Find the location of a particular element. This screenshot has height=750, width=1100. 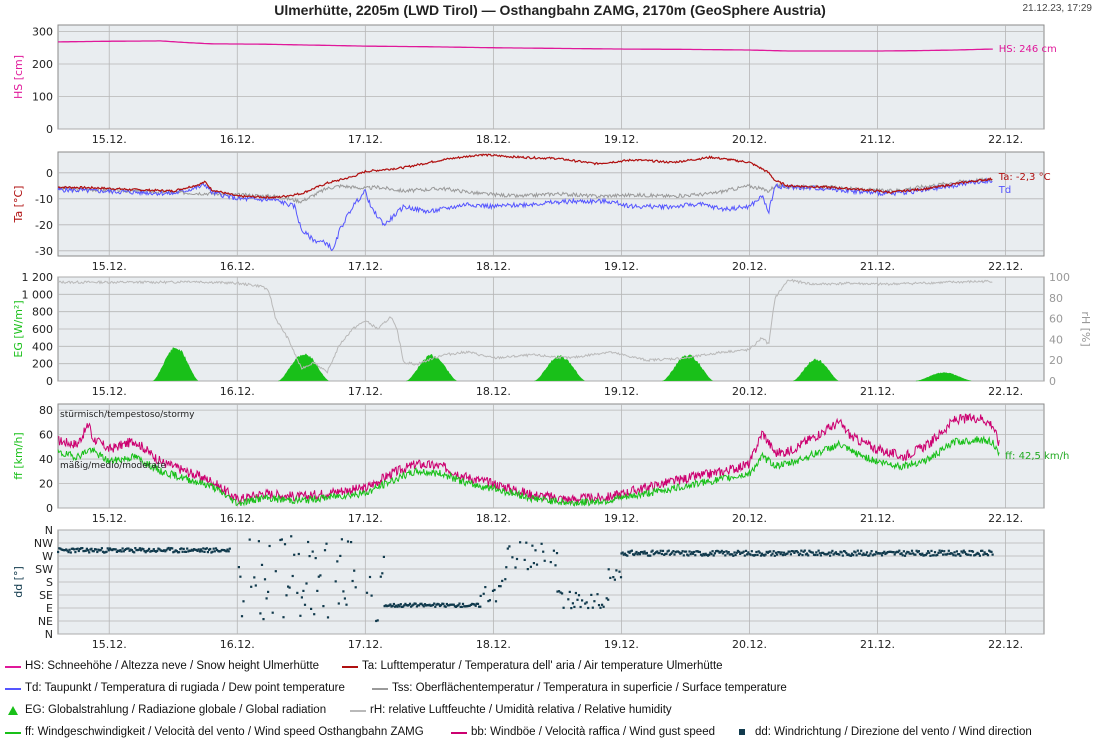

plot-area-snow_height is located at coordinates (551, 77).